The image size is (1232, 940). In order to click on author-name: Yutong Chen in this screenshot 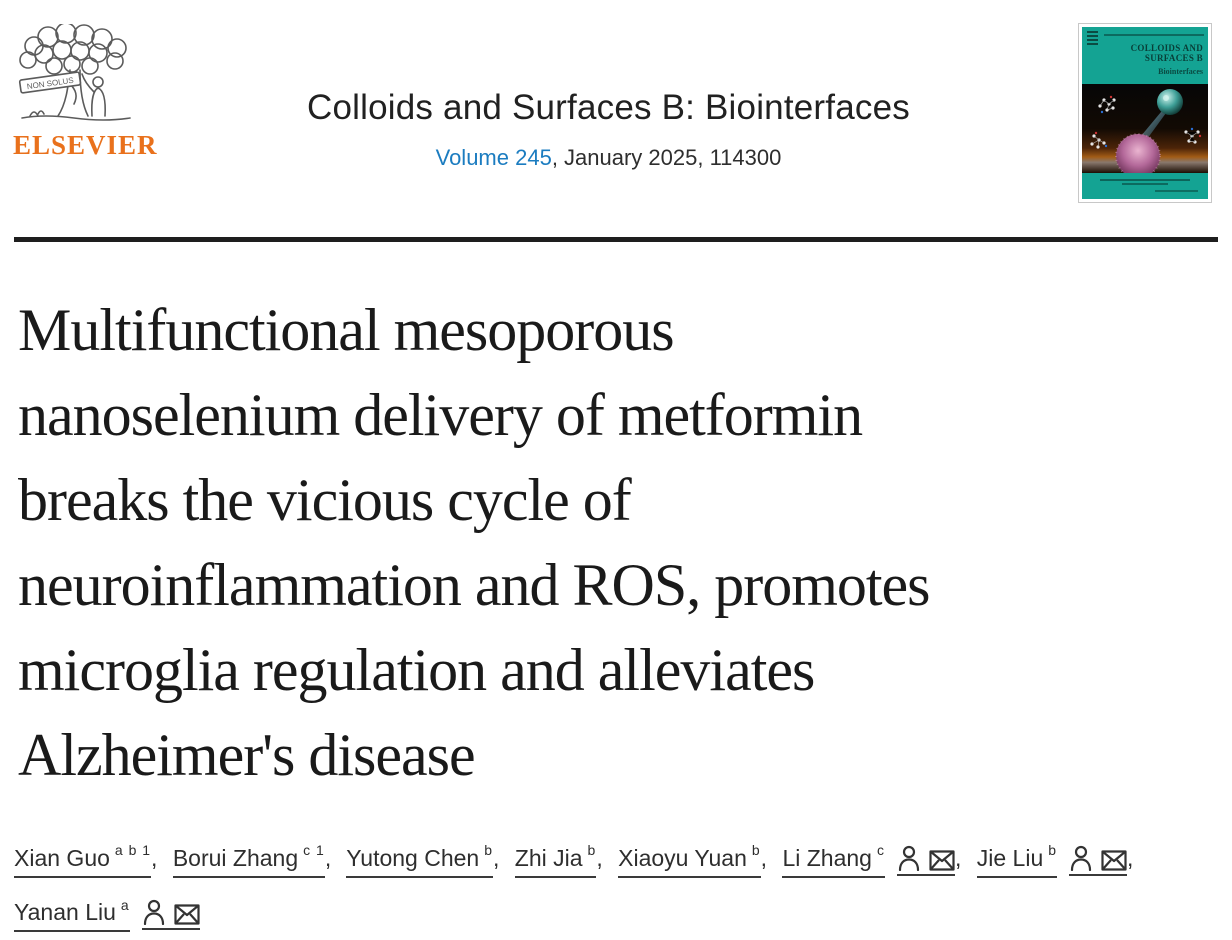, I will do `click(413, 857)`.